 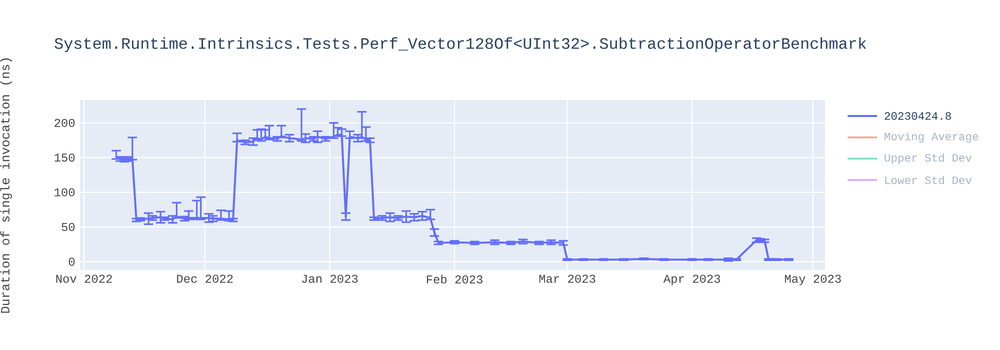 I want to click on y-tick-label: 0, so click(x=71, y=262).